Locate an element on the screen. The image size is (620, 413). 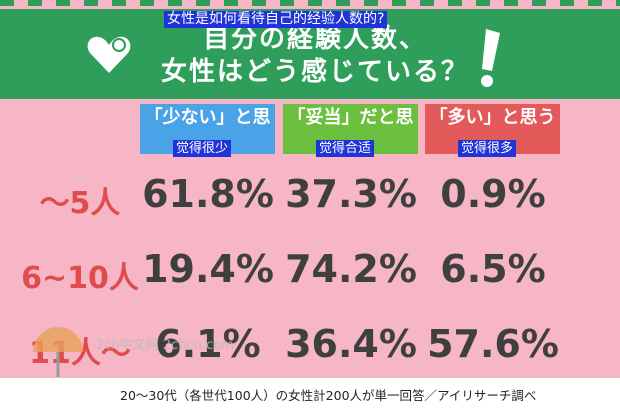
footer-band is located at coordinates (310, 395).